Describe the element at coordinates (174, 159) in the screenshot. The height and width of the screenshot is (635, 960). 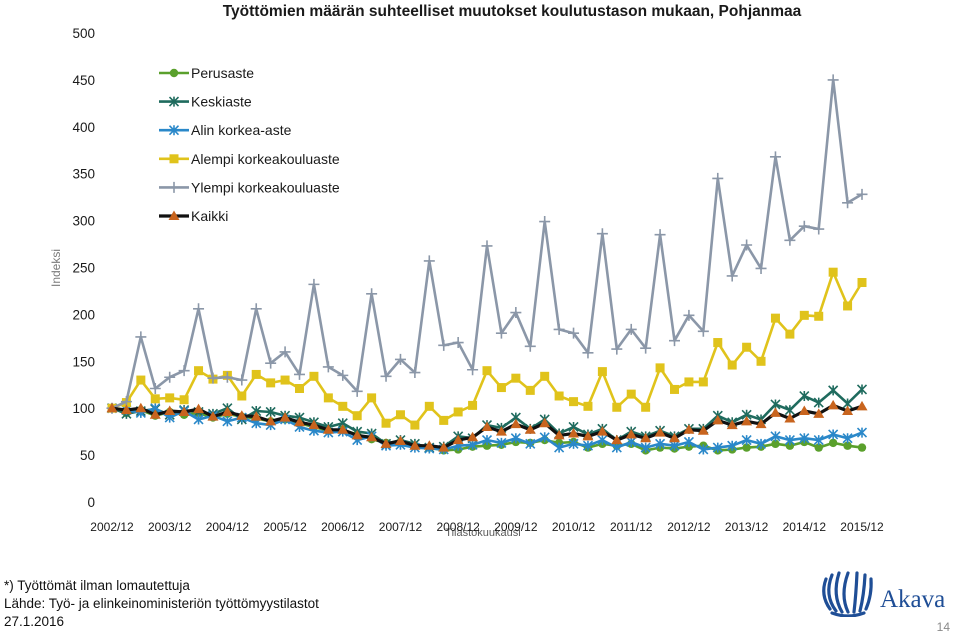
I see `legend-marker` at that location.